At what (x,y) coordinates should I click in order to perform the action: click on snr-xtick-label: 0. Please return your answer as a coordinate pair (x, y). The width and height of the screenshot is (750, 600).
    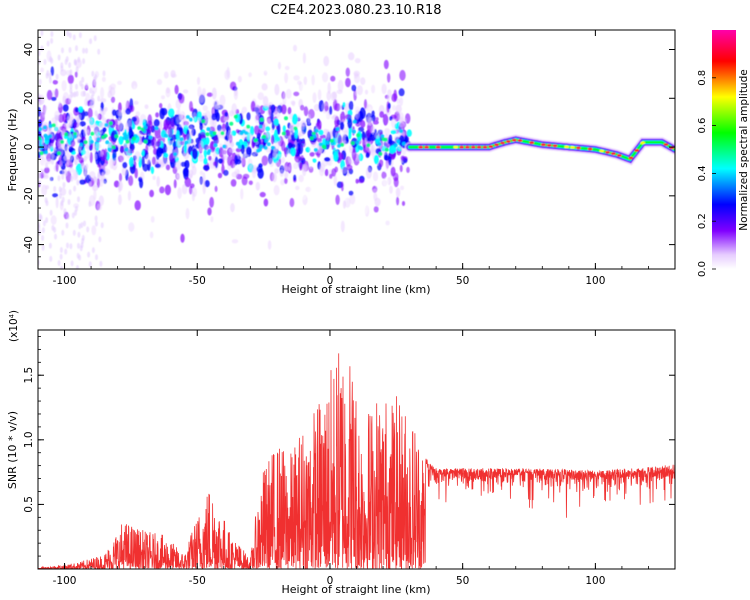
    Looking at the image, I should click on (330, 581).